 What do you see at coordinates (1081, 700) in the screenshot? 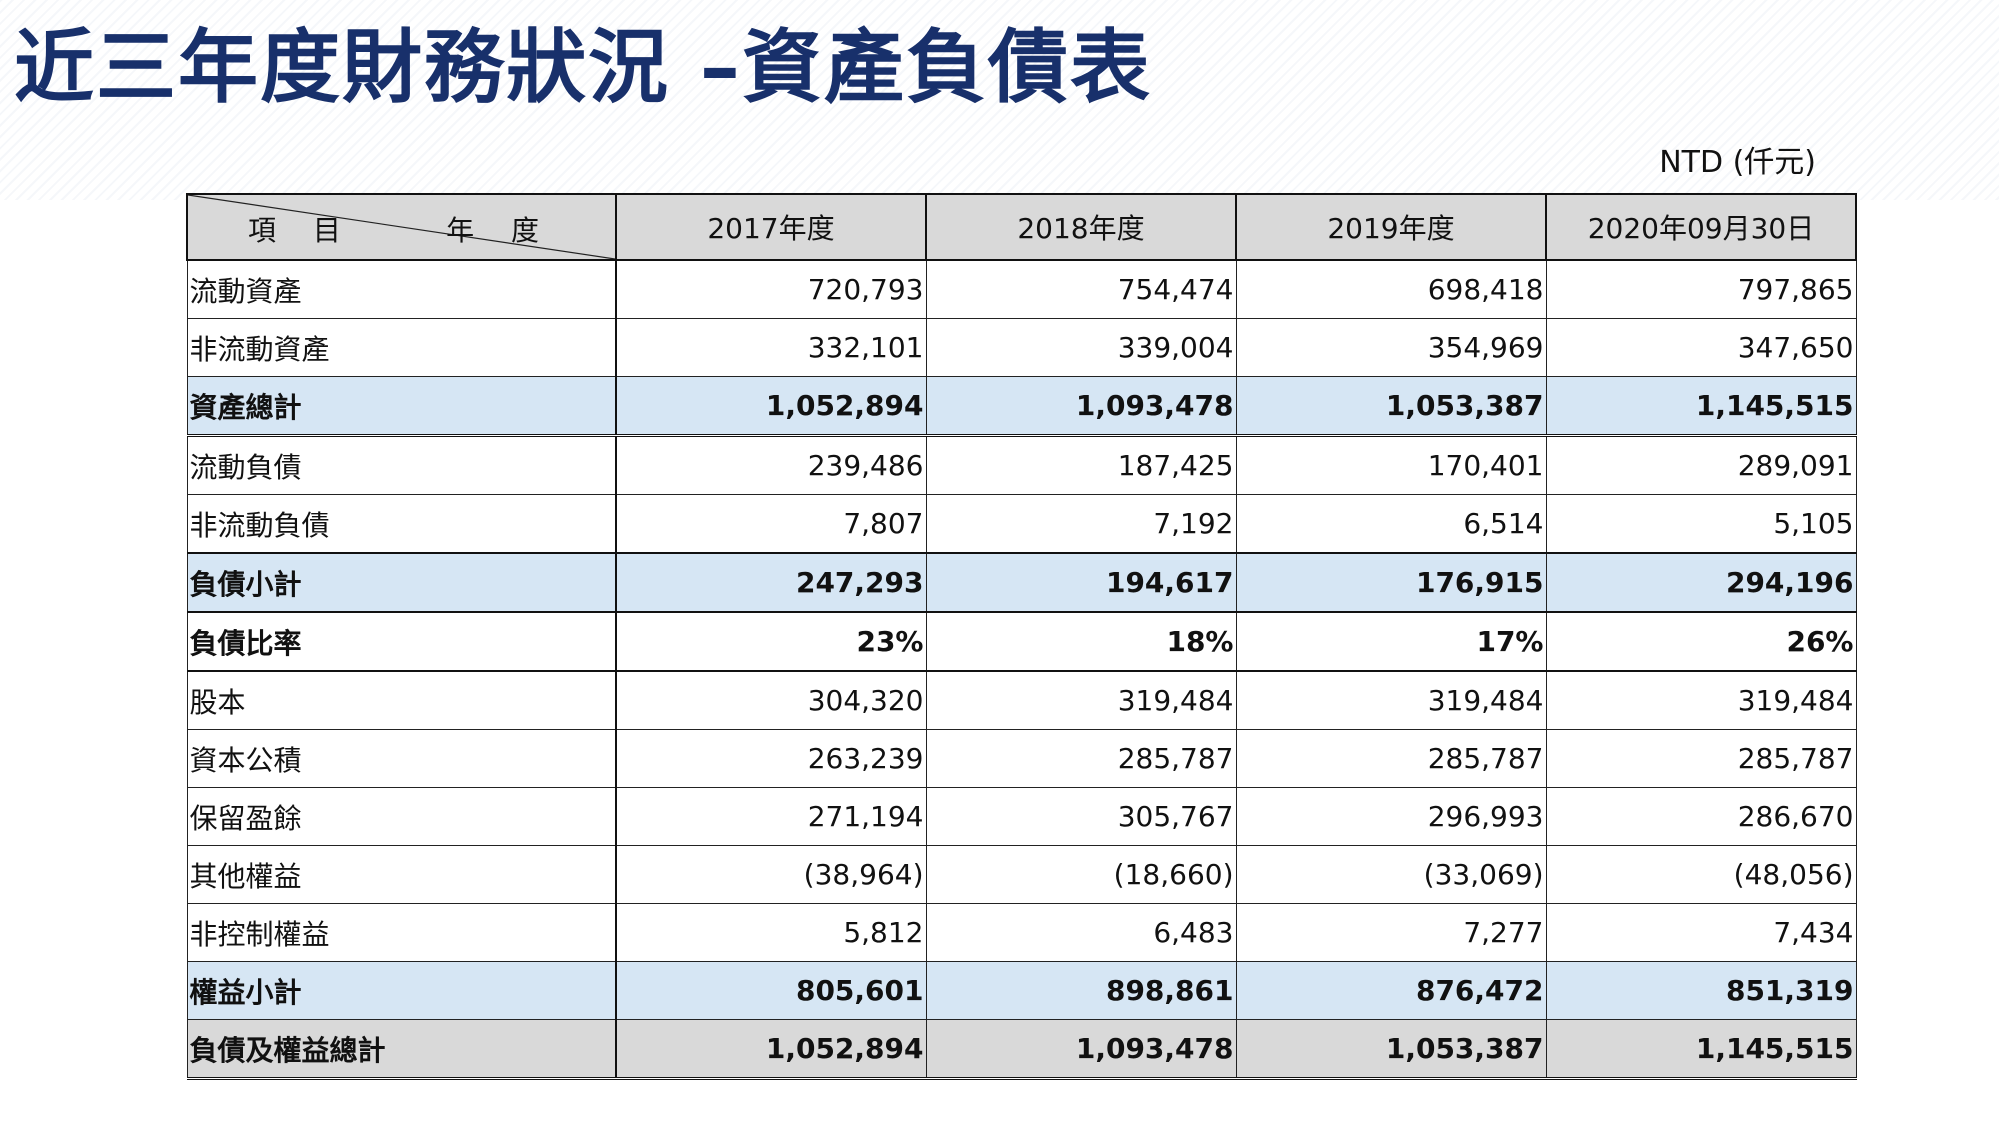
I see `cell-2018: 319,484` at bounding box center [1081, 700].